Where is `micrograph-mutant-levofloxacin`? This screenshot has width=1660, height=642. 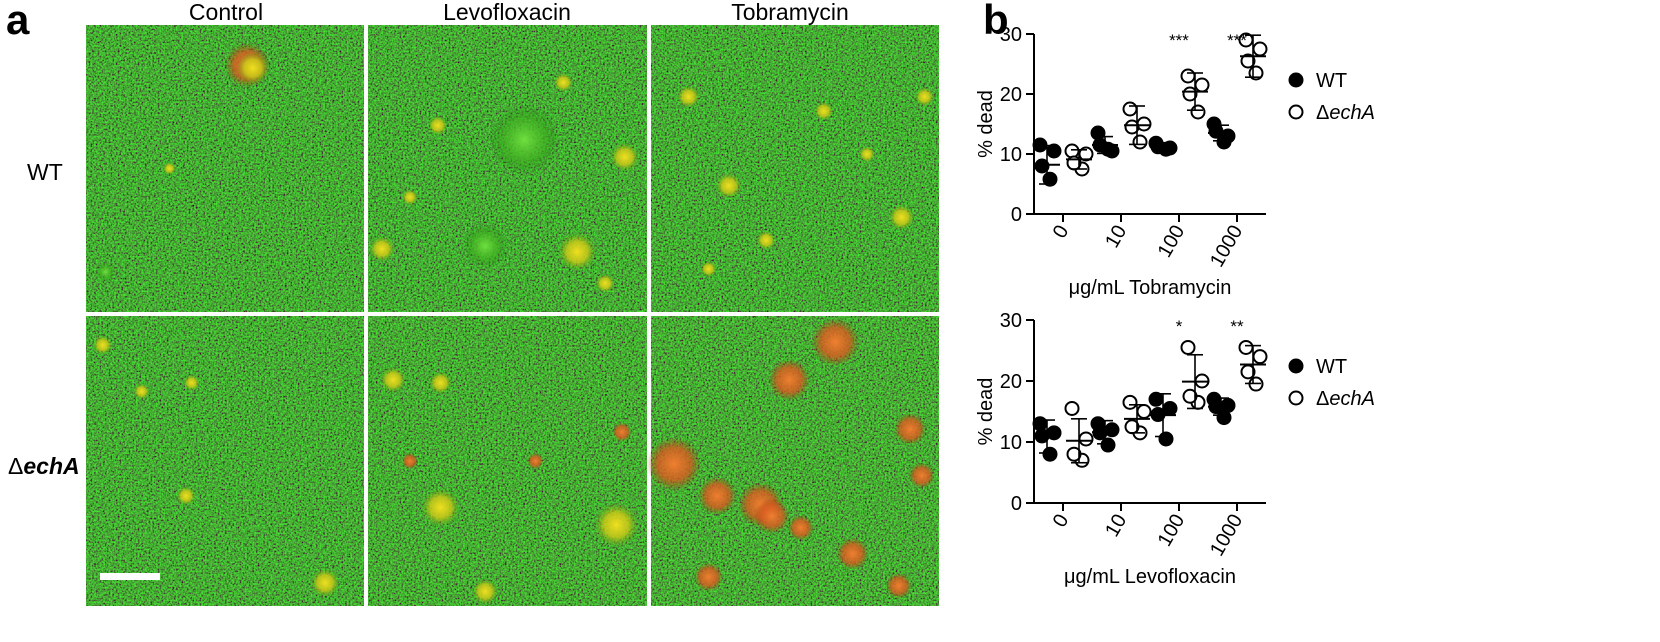 micrograph-mutant-levofloxacin is located at coordinates (507, 461).